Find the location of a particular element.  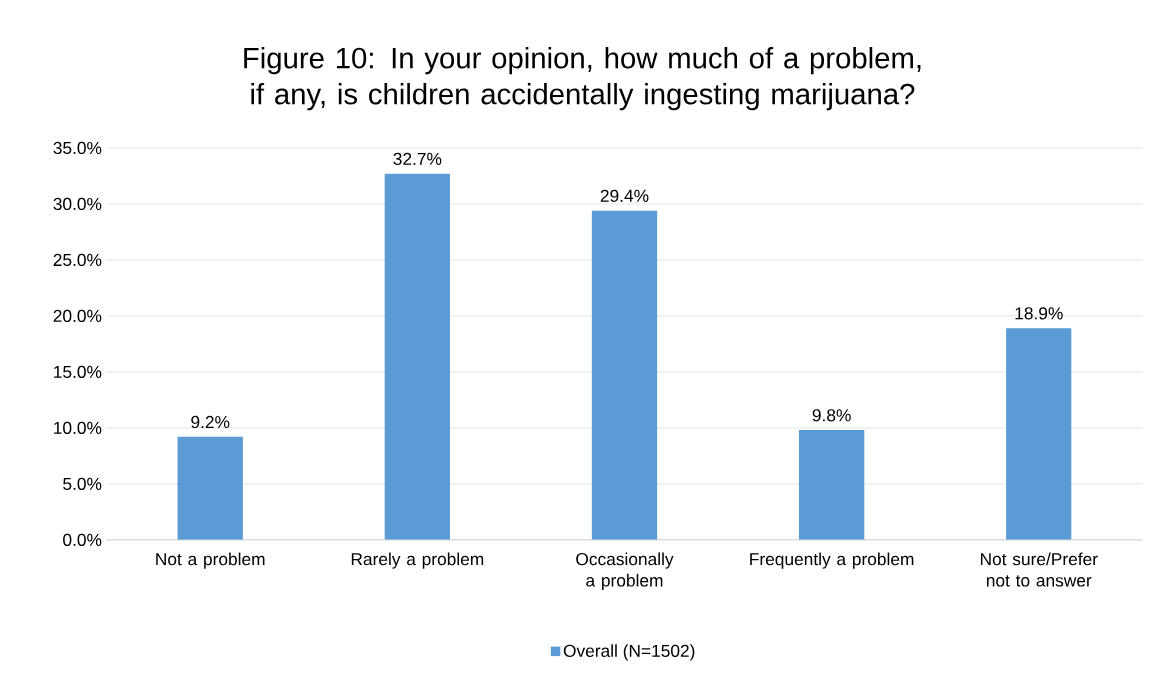

x-tick-label: Occasionally a problem is located at coordinates (625, 571).